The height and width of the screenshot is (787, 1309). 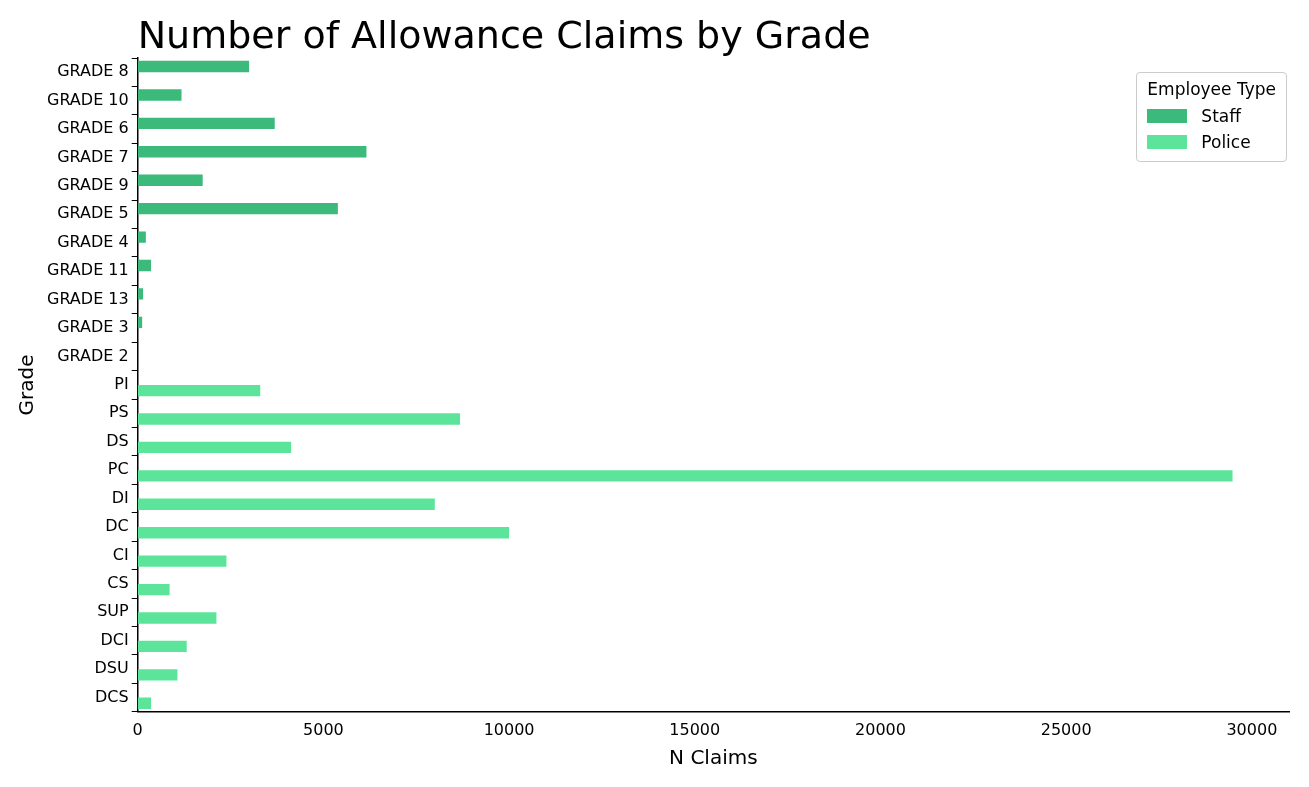 I want to click on y-tick-label: CI, so click(x=120, y=554).